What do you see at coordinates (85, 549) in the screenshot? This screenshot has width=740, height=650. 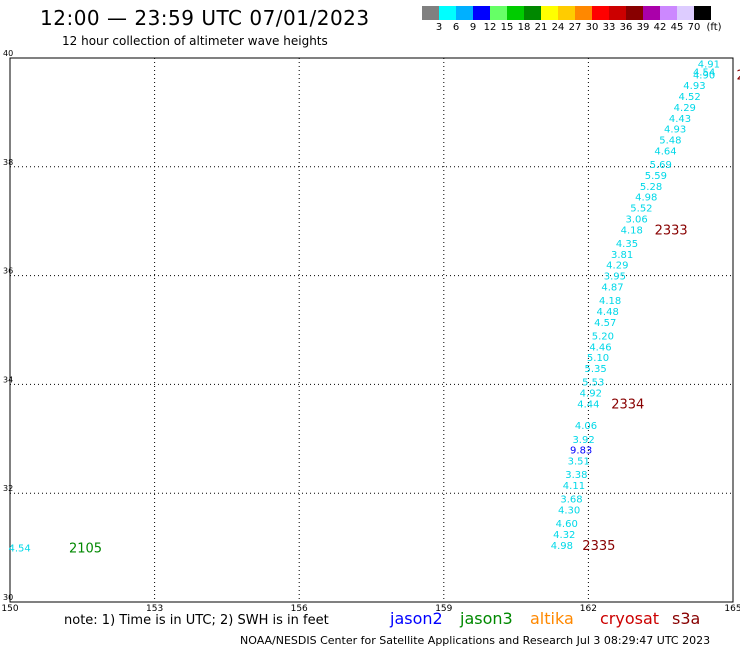 I see `pass-time-label: 2105` at bounding box center [85, 549].